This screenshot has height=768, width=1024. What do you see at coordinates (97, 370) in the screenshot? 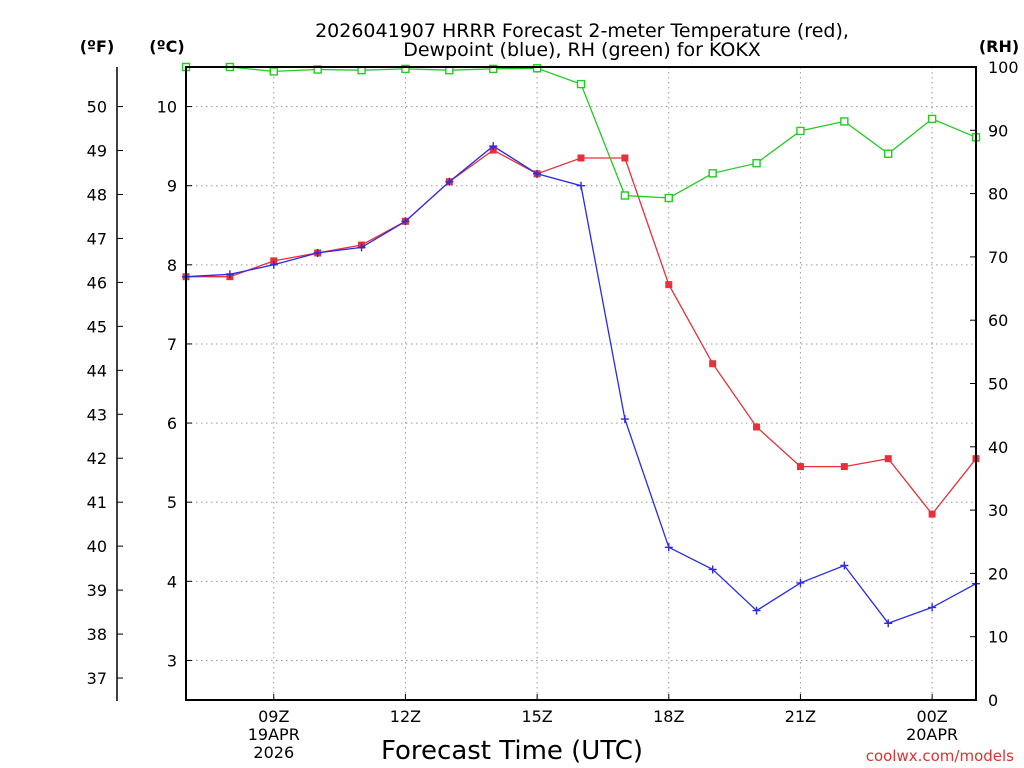
I see `fahrenheit-tick-label: 44` at bounding box center [97, 370].